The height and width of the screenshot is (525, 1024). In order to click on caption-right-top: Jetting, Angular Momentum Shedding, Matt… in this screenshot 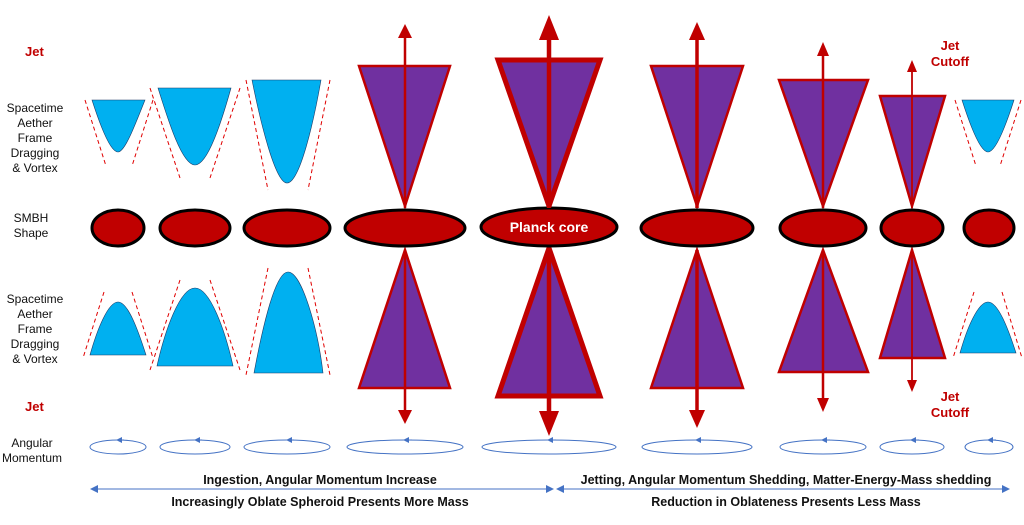, I will do `click(786, 480)`.